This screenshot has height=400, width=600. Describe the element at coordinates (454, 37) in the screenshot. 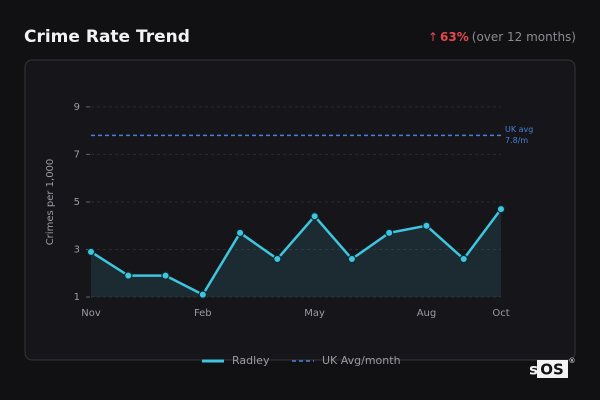

I see `change-value: 63%` at that location.